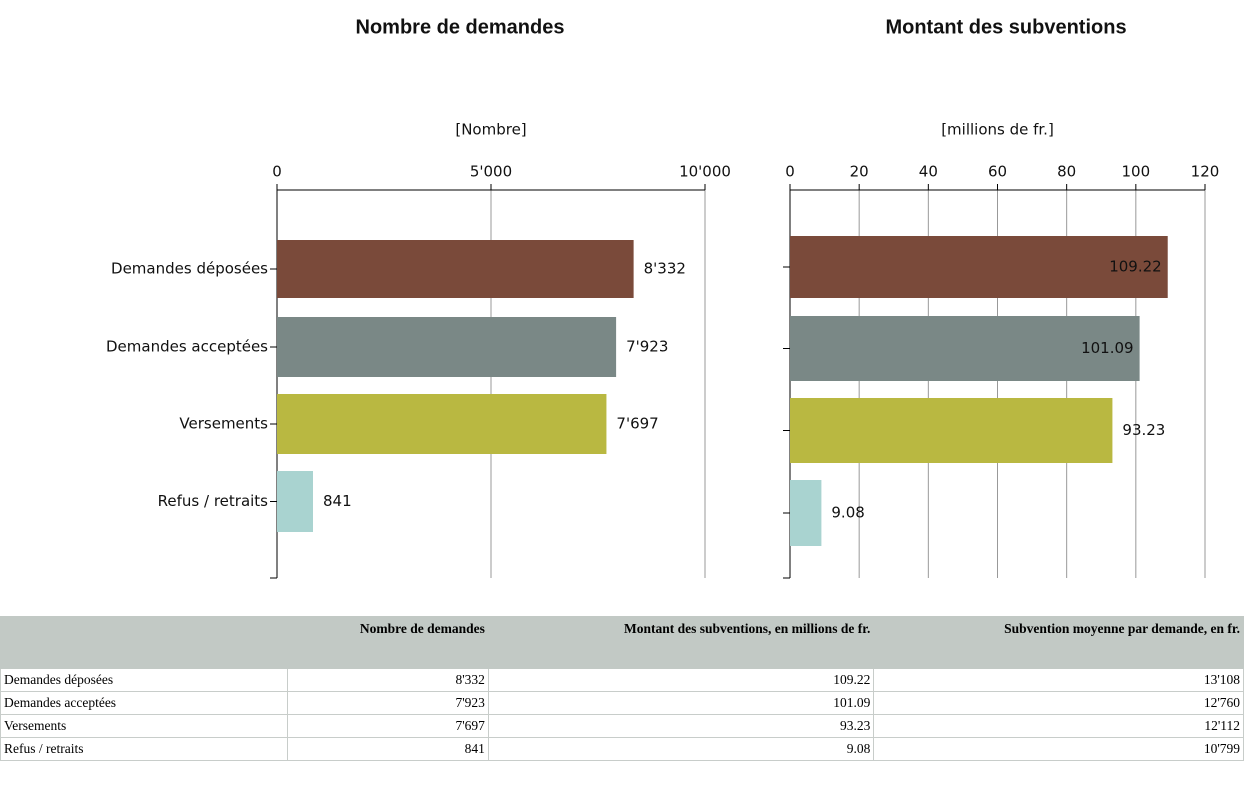  What do you see at coordinates (1058, 749) in the screenshot?
I see `table-cell: 10'799` at bounding box center [1058, 749].